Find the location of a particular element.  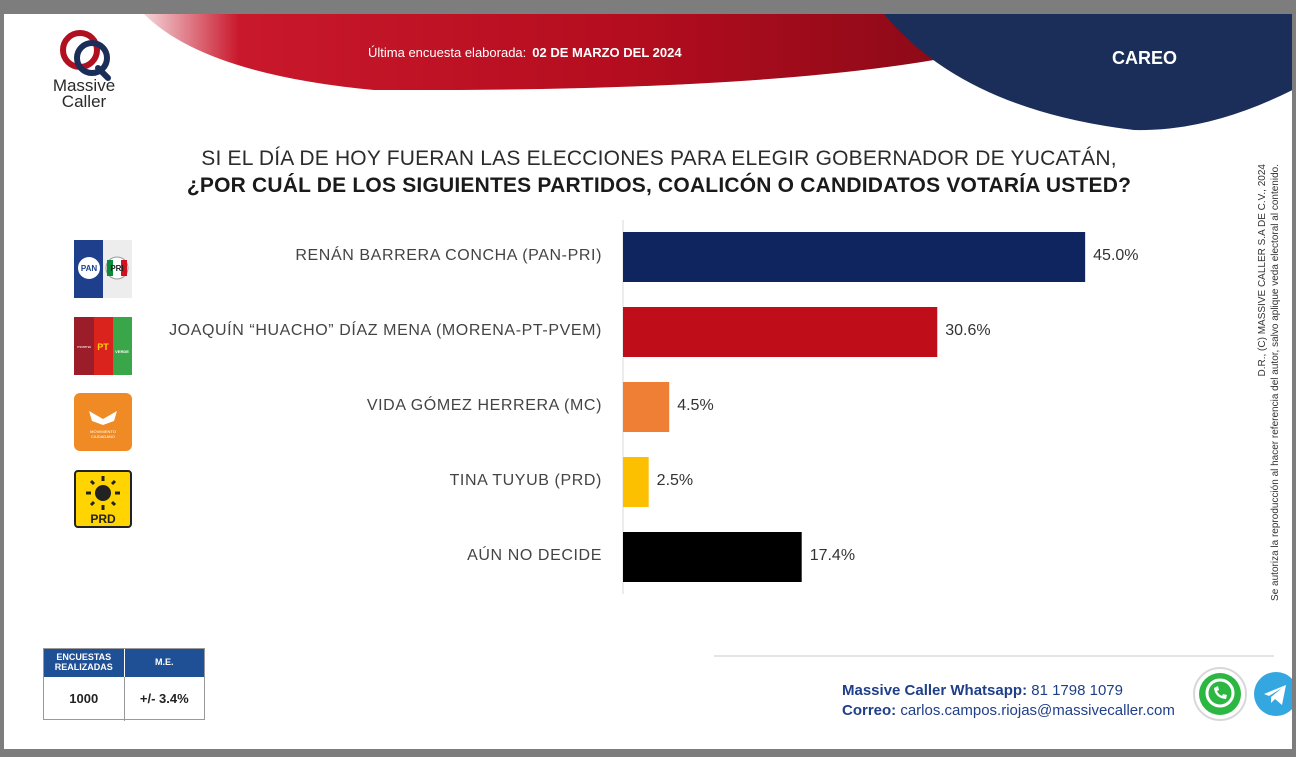

prd-logo-icon: PRD is located at coordinates (103, 499).